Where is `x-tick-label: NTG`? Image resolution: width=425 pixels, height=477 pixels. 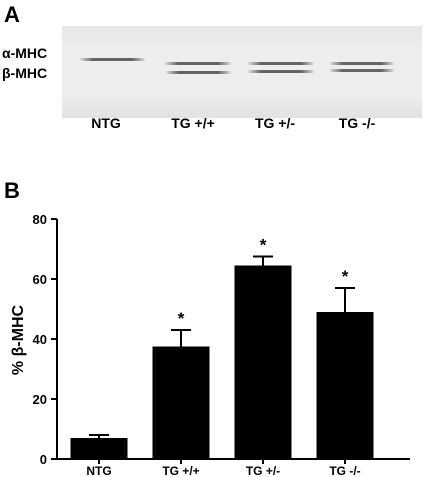
x-tick-label: NTG is located at coordinates (98, 470).